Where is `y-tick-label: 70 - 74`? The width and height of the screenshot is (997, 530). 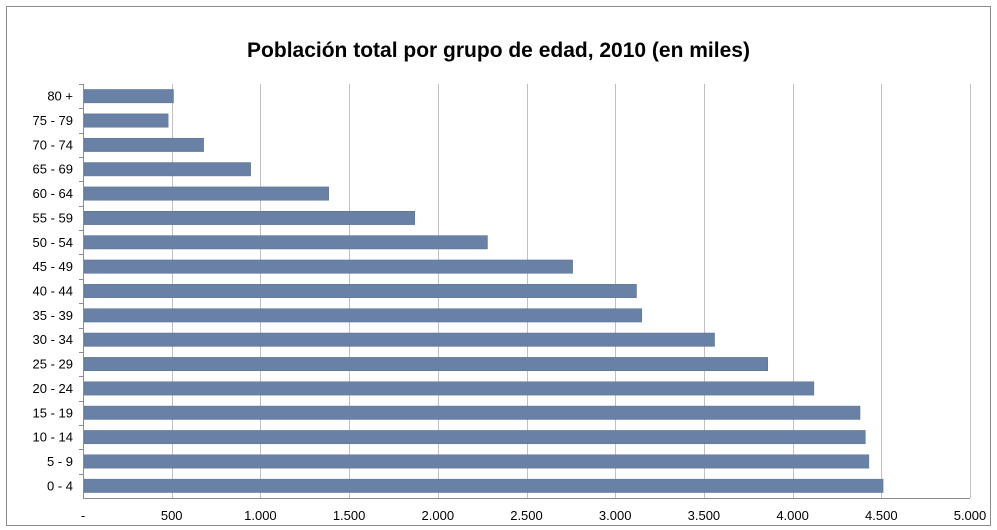
y-tick-label: 70 - 74 is located at coordinates (53, 144).